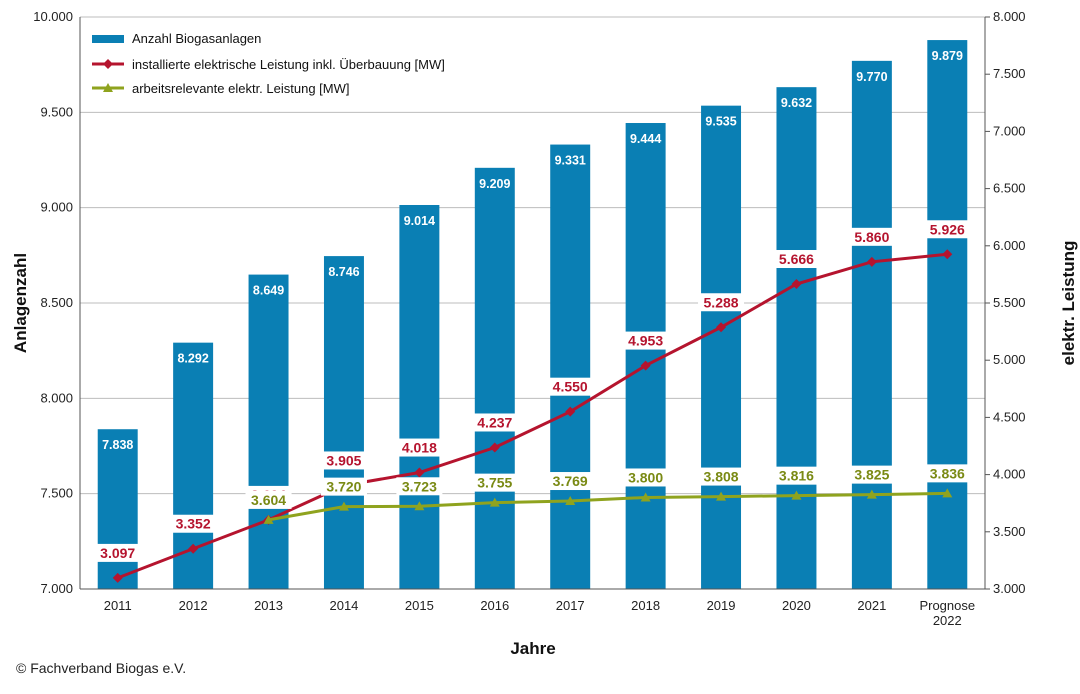 This screenshot has width=1080, height=694. Describe the element at coordinates (419, 221) in the screenshot. I see `bar-value-label: 9.014` at that location.